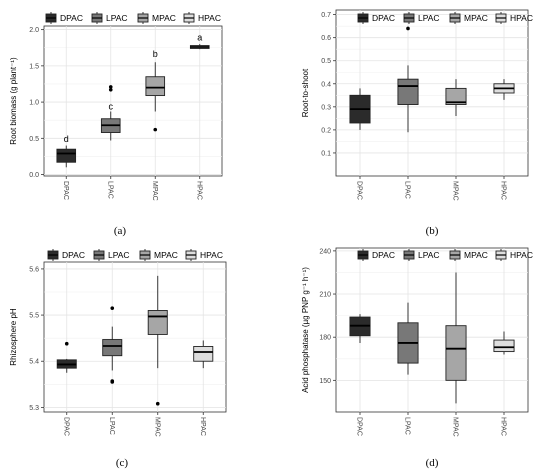  Describe the element at coordinates (122, 463) in the screenshot. I see `panel-caption: (c)` at that location.